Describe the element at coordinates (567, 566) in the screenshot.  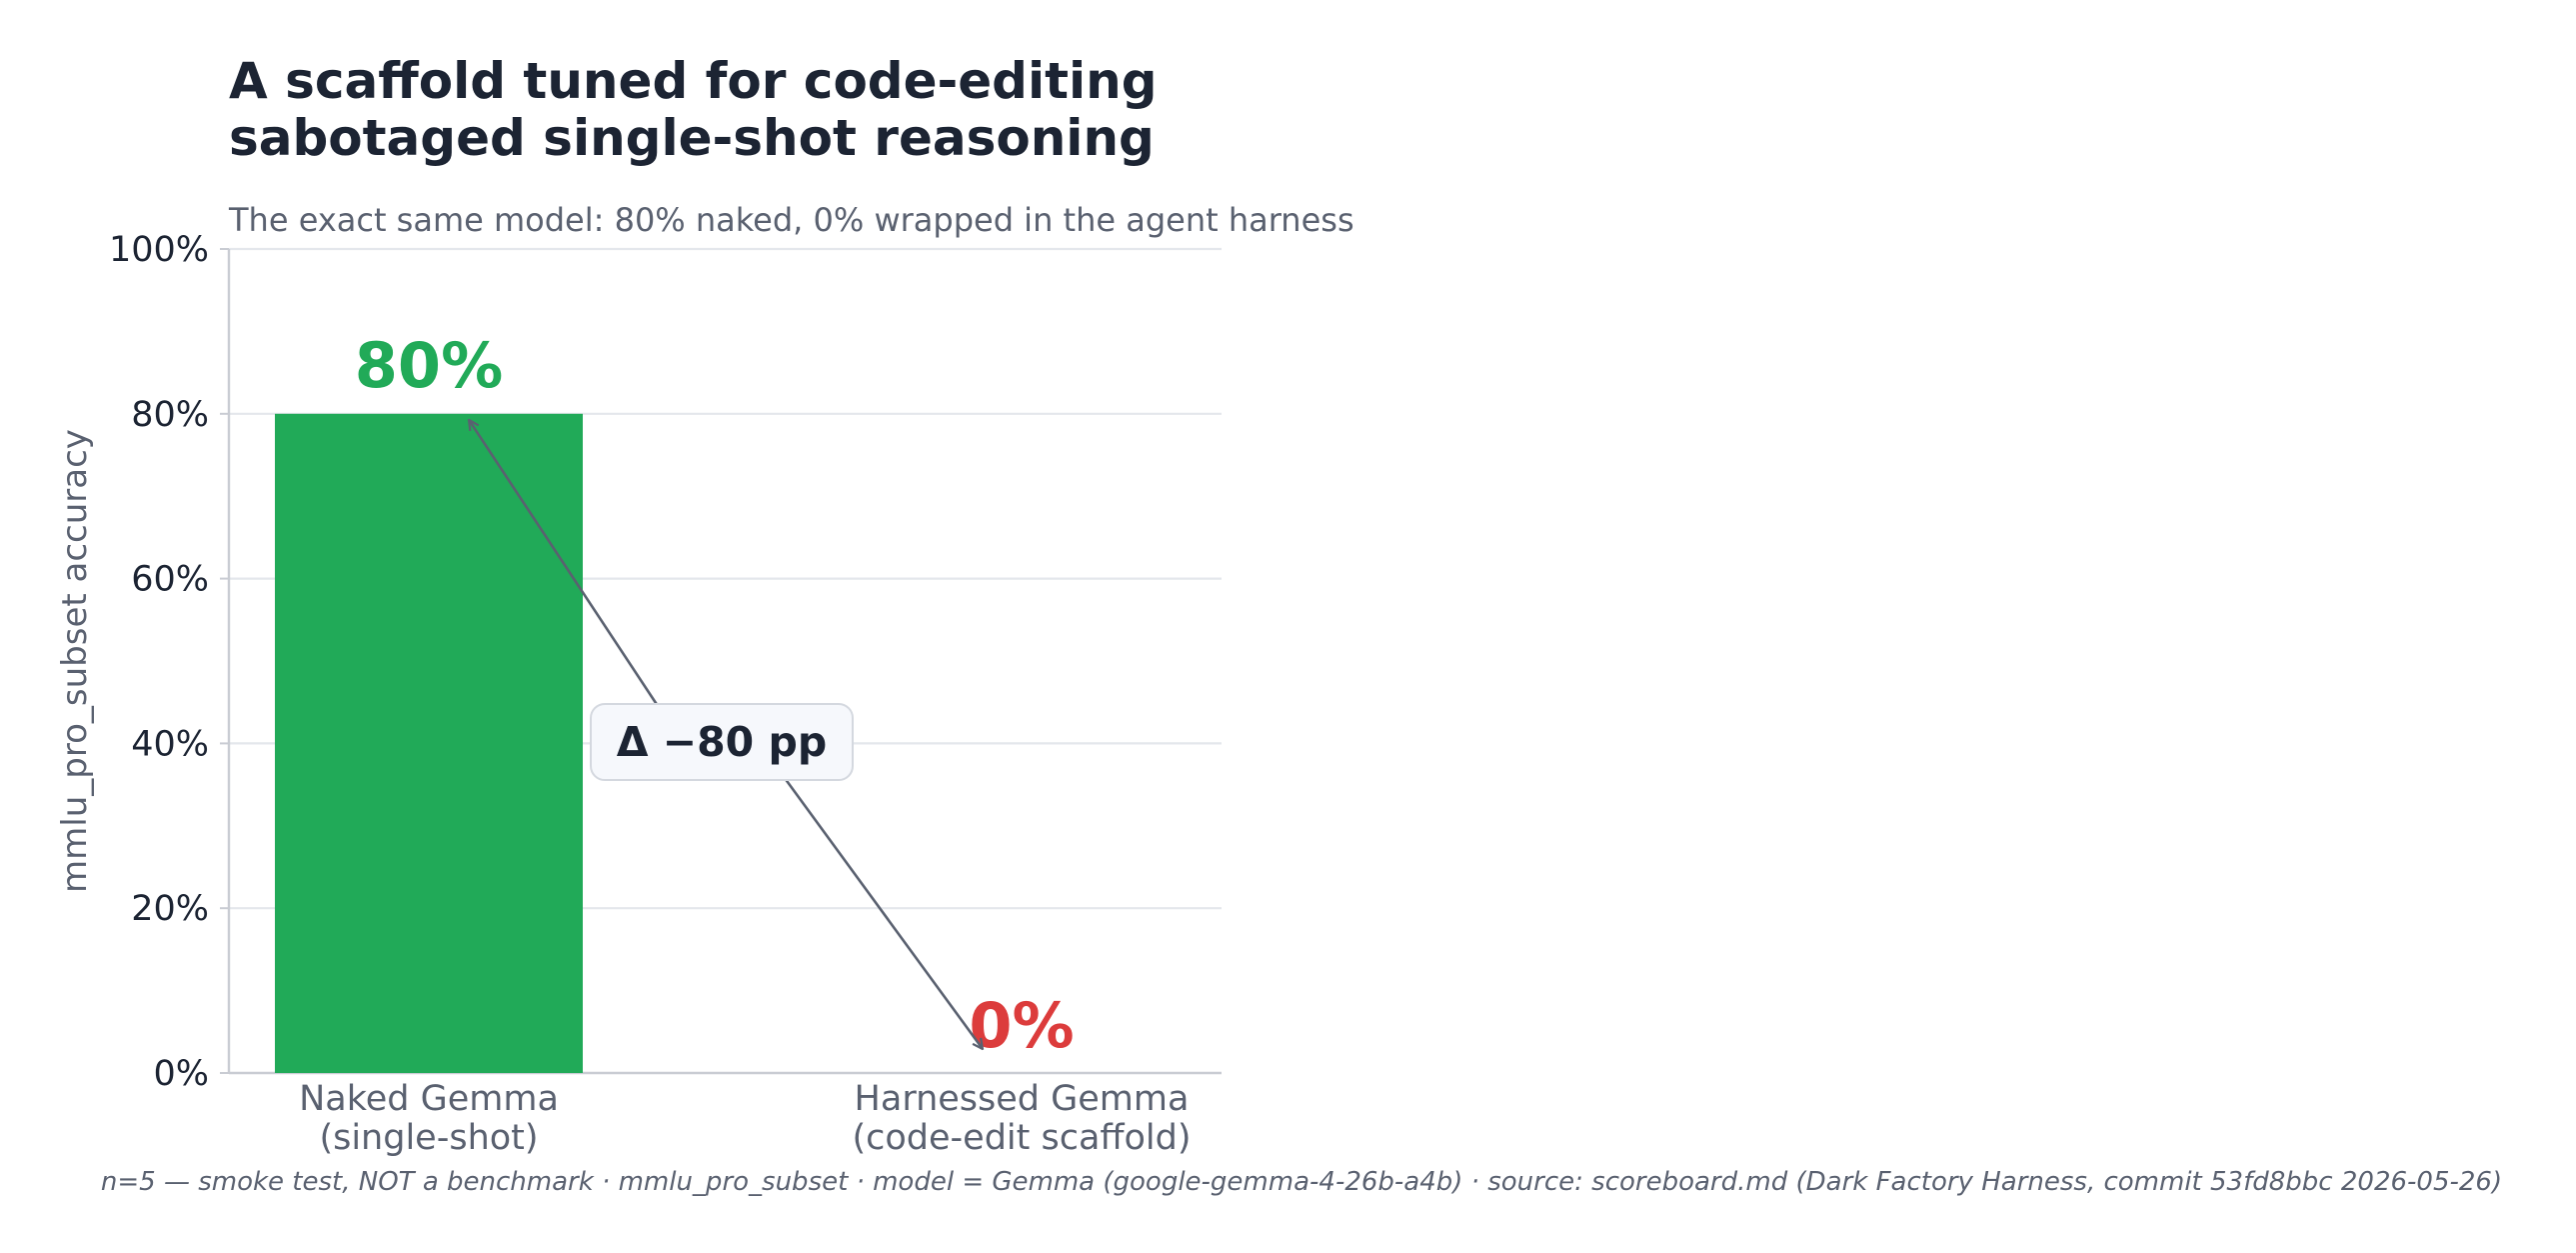
I see `delta-arrow-up` at that location.